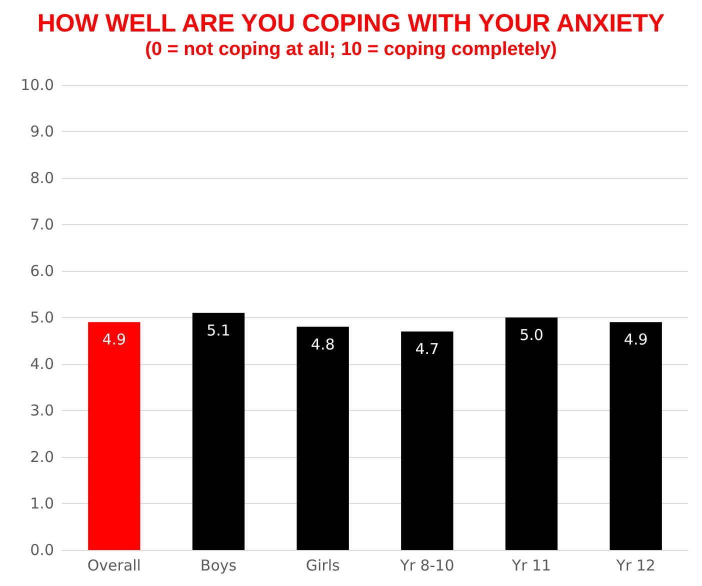 The height and width of the screenshot is (586, 702). What do you see at coordinates (42, 271) in the screenshot?
I see `y-tick-label: 6.0` at bounding box center [42, 271].